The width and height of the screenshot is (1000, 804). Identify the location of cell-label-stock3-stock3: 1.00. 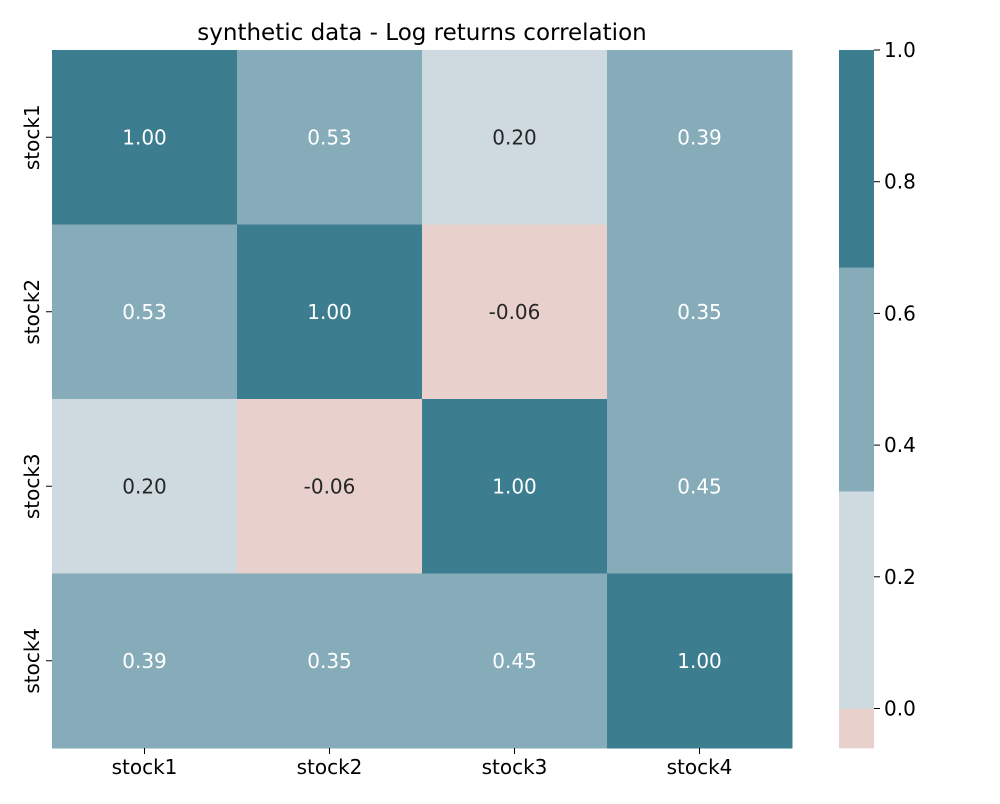
(514, 486).